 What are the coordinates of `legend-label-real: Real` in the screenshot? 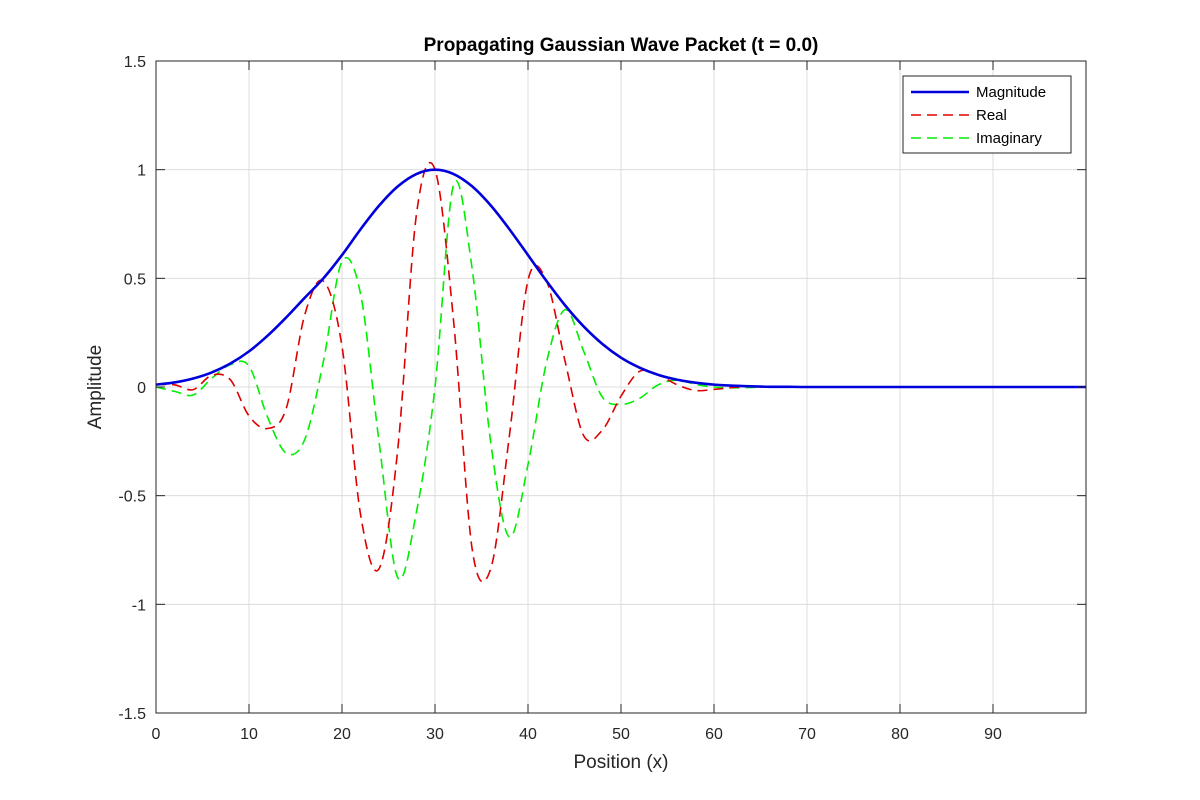 It's located at (991, 115).